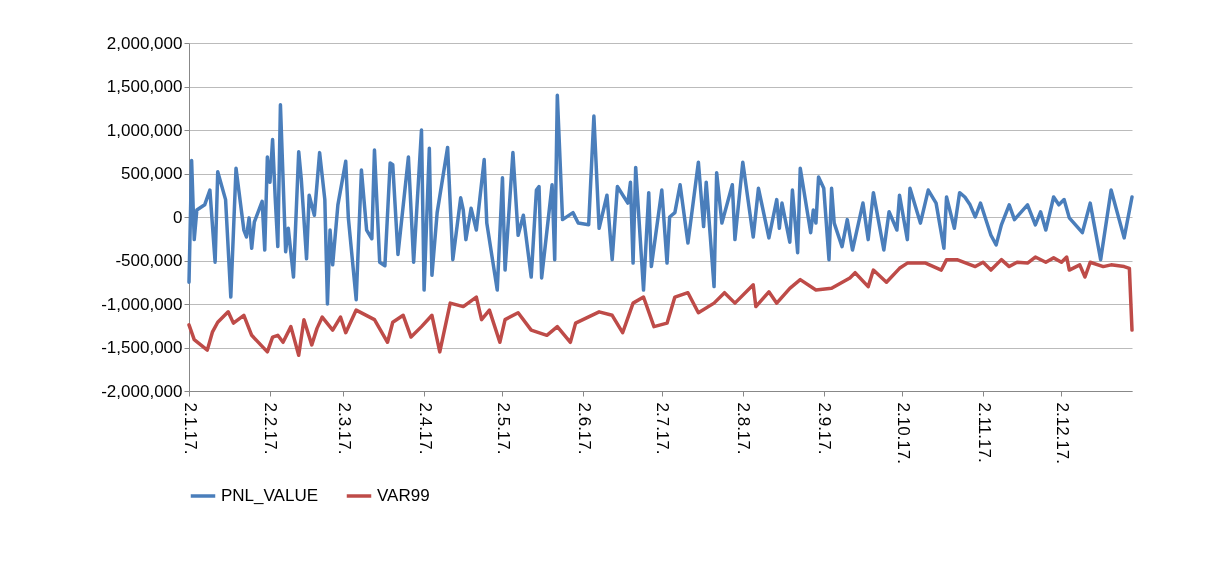 Image resolution: width=1231 pixels, height=562 pixels. Describe the element at coordinates (144, 130) in the screenshot. I see `y-tick-label: 1,000,000` at that location.